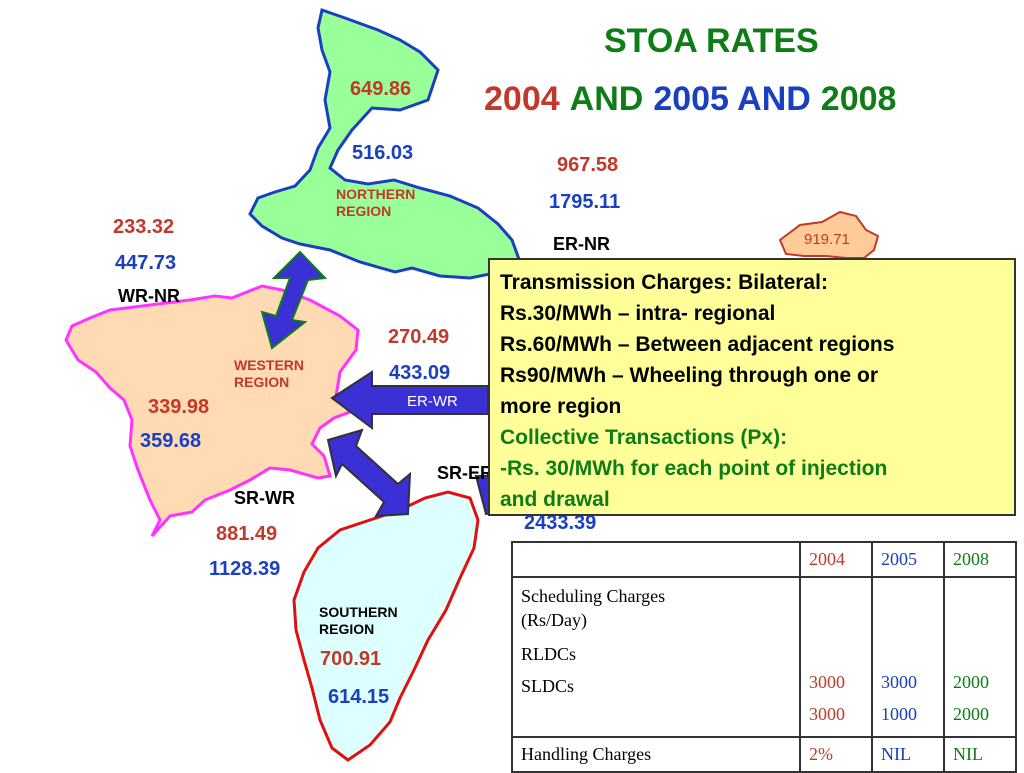 This screenshot has width=1024, height=773. I want to click on southern-region-shape, so click(386, 626).